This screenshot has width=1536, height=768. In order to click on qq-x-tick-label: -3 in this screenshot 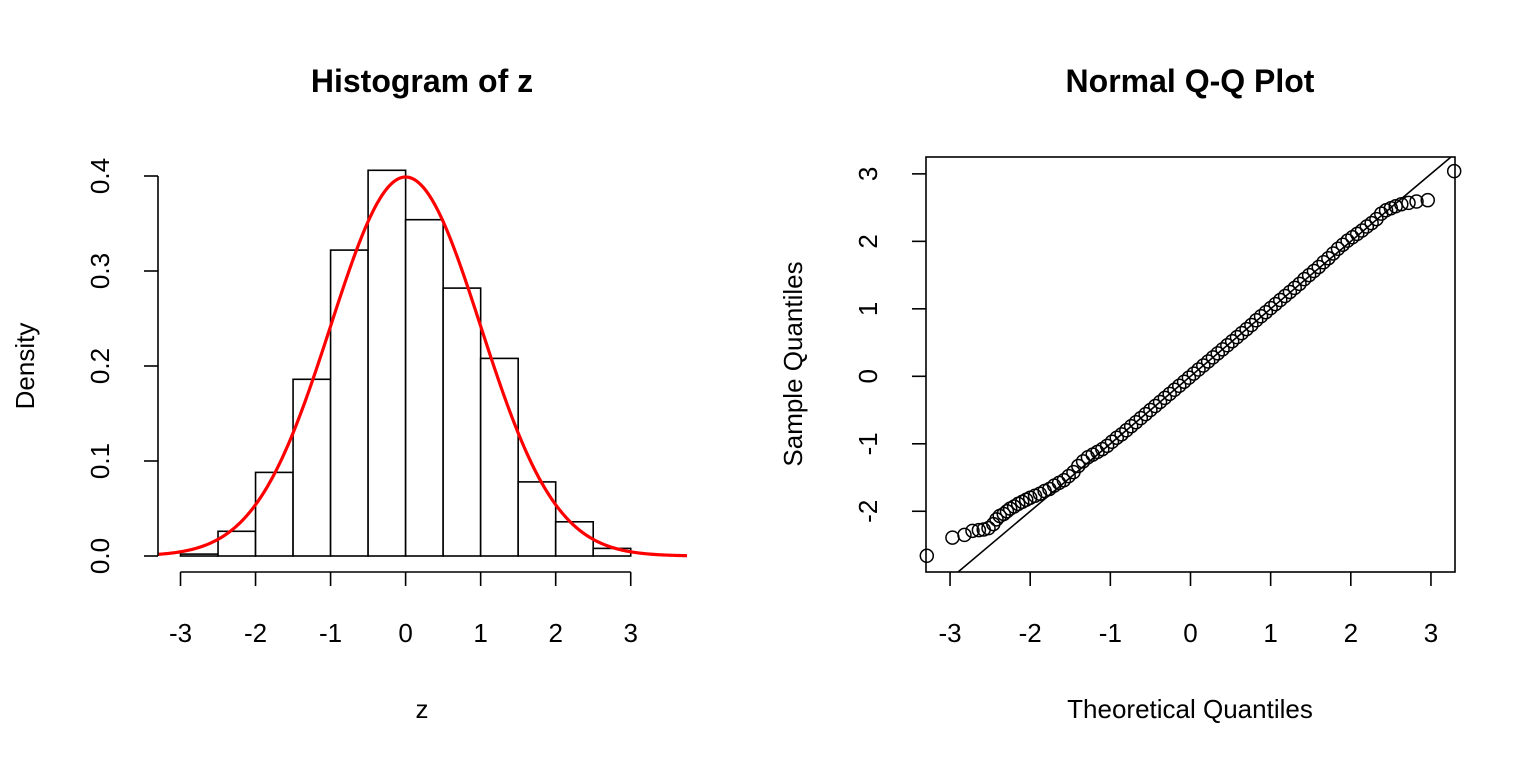, I will do `click(949, 633)`.